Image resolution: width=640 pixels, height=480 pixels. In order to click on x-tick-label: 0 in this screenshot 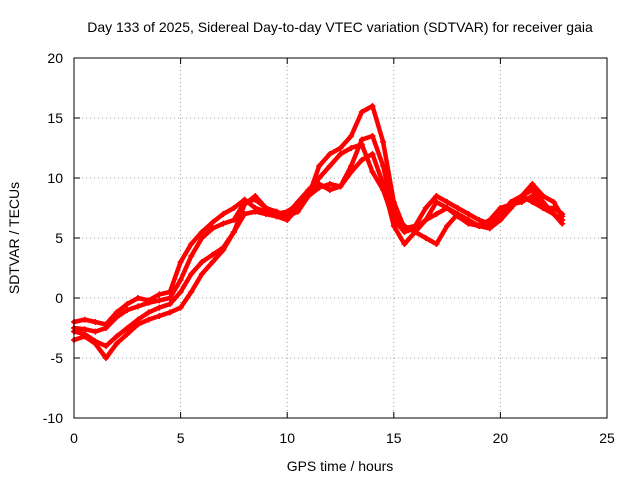, I will do `click(74, 438)`.